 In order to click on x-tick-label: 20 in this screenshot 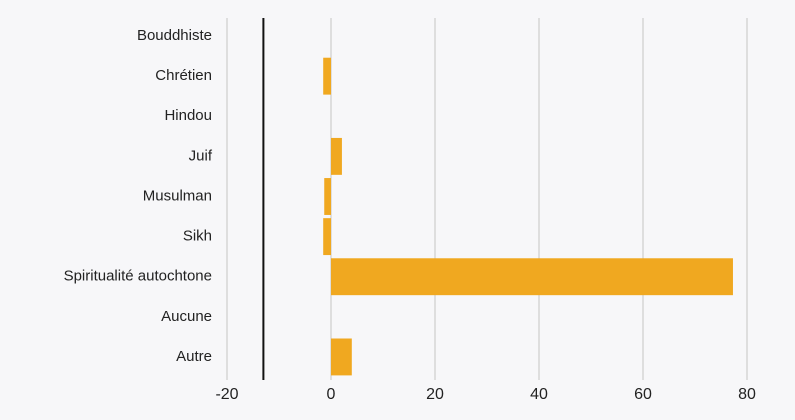, I will do `click(435, 394)`.